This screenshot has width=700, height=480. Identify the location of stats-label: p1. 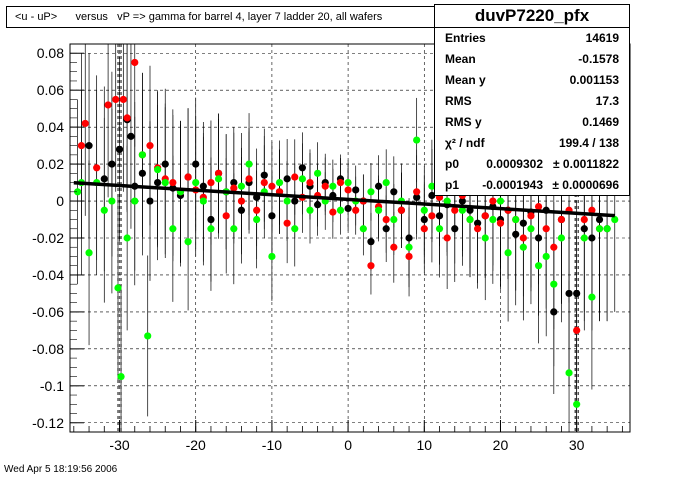
(452, 185).